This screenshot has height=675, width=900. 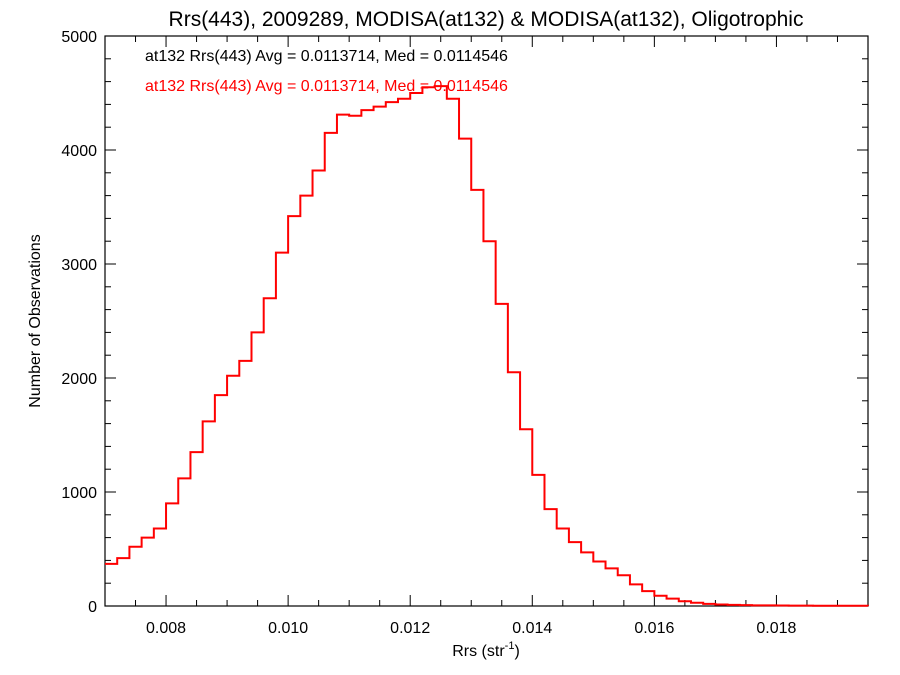 What do you see at coordinates (92, 607) in the screenshot?
I see `y-tick-label: 0` at bounding box center [92, 607].